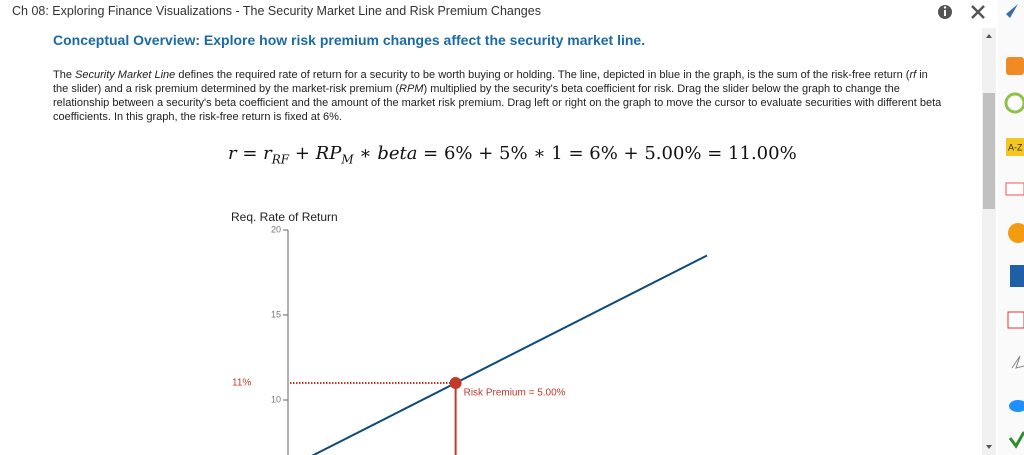 This screenshot has height=455, width=1024. Describe the element at coordinates (607, 153) in the screenshot. I see `formula-run: = 6% + 5% ∗ 1 = 6% + 5.00% = 11.00%` at that location.